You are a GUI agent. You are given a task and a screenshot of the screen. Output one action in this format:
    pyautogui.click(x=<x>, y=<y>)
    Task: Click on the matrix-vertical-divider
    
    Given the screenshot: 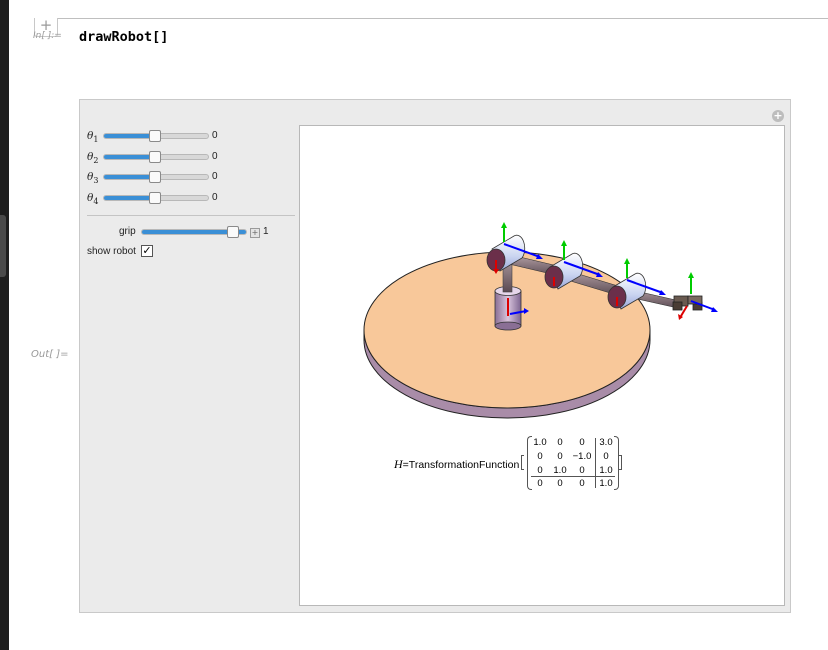 What is the action you would take?
    pyautogui.click(x=595, y=463)
    